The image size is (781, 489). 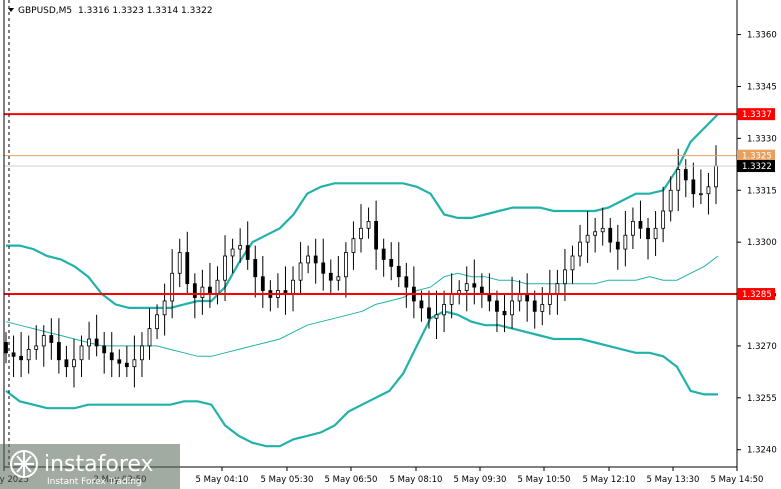 What do you see at coordinates (287, 480) in the screenshot?
I see `time-tick-label: 5 May 05:30` at bounding box center [287, 480].